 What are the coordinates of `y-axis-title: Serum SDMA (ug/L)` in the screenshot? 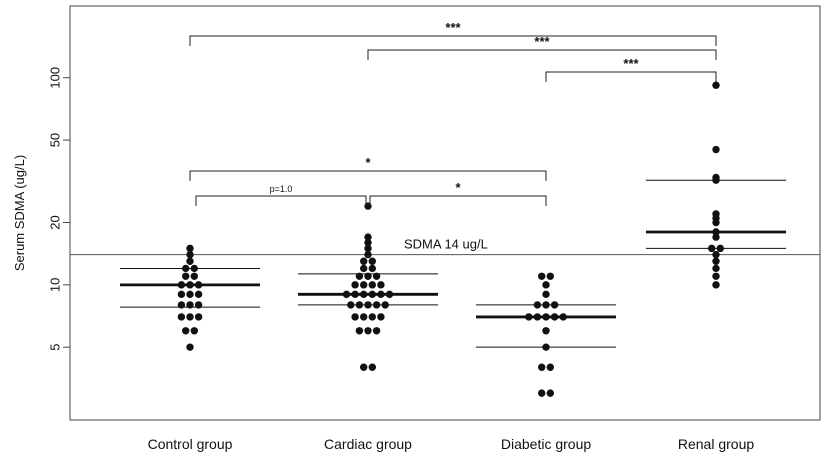 It's located at (19, 213).